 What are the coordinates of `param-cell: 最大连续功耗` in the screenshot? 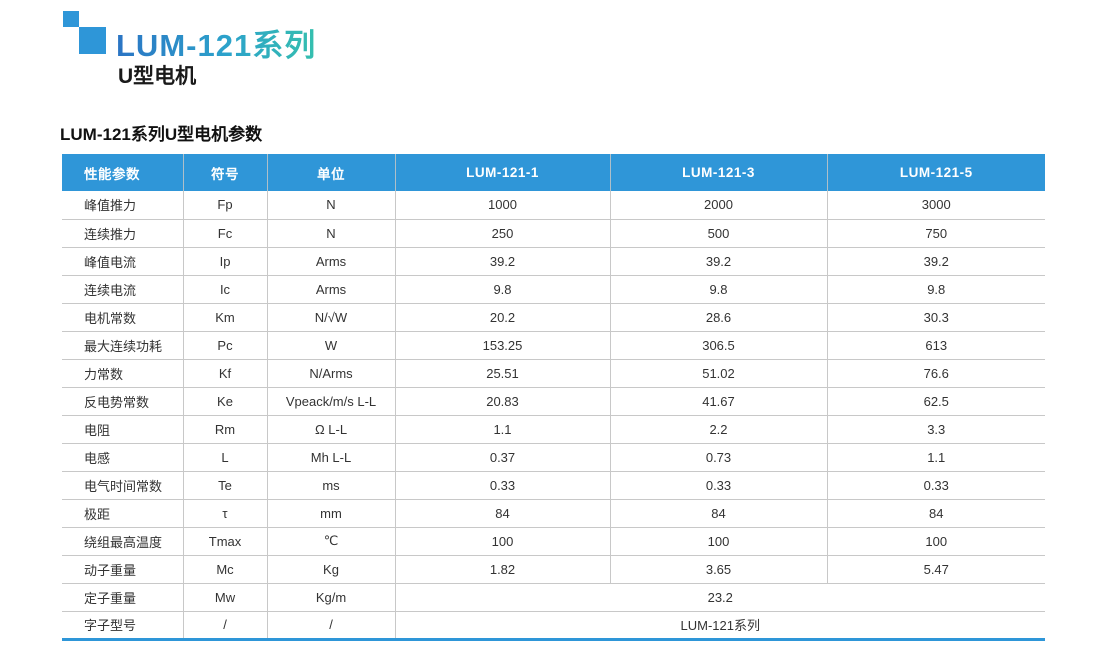 It's located at (122, 345).